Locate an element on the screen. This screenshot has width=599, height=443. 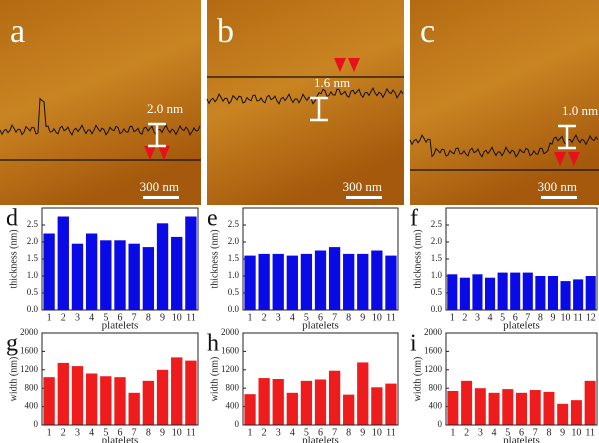
y-tick-label: 1.5 is located at coordinates (33, 258).